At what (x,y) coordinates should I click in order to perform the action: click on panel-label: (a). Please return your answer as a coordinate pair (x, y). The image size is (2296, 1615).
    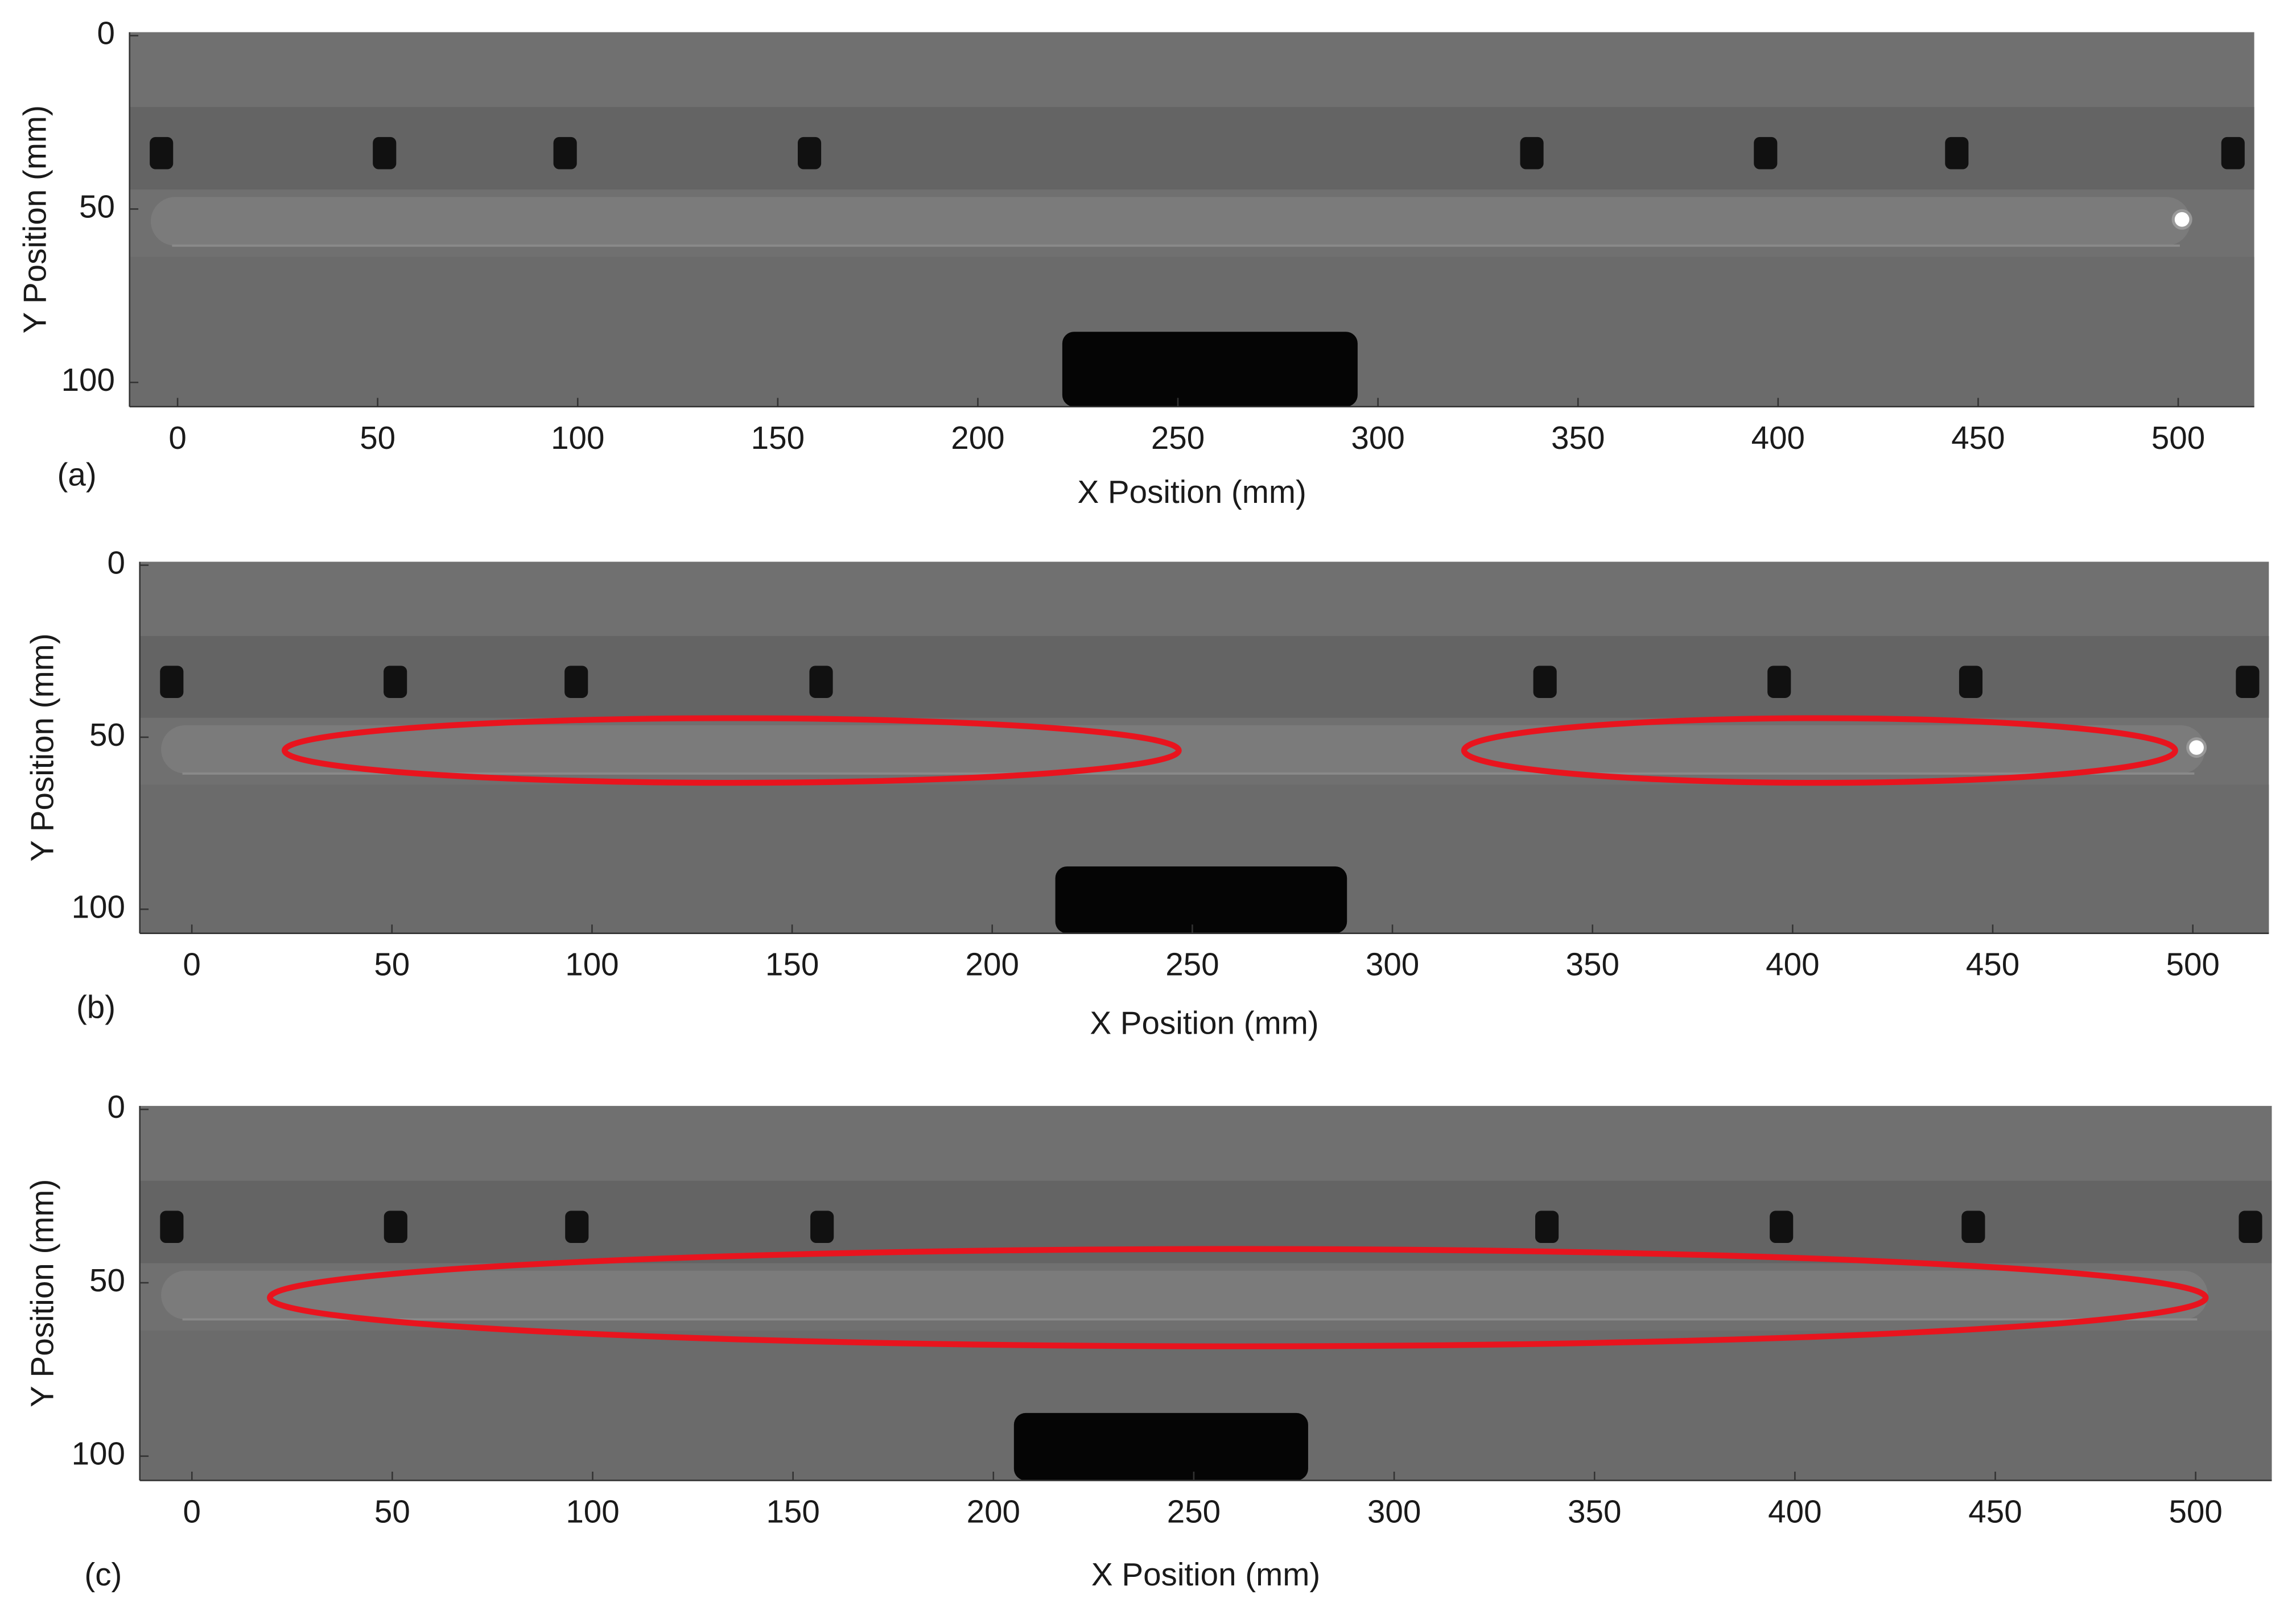
    Looking at the image, I should click on (77, 474).